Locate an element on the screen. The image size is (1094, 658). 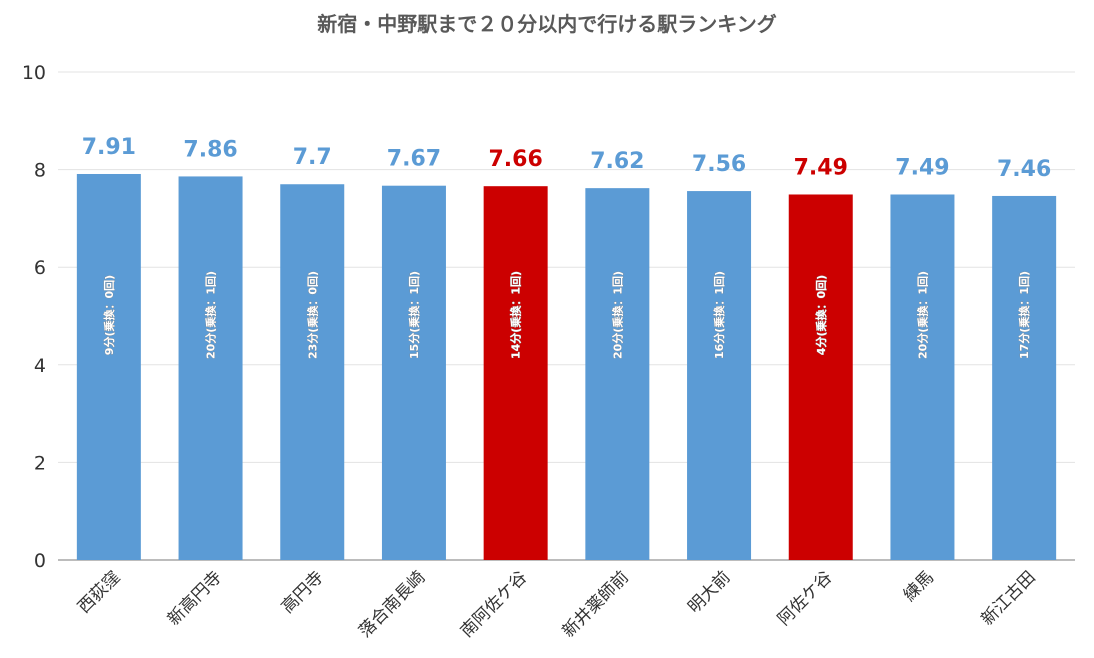
chart-title: 新宿・中野駅まで２０分以内で行ける駅ランキング is located at coordinates (547, 24).